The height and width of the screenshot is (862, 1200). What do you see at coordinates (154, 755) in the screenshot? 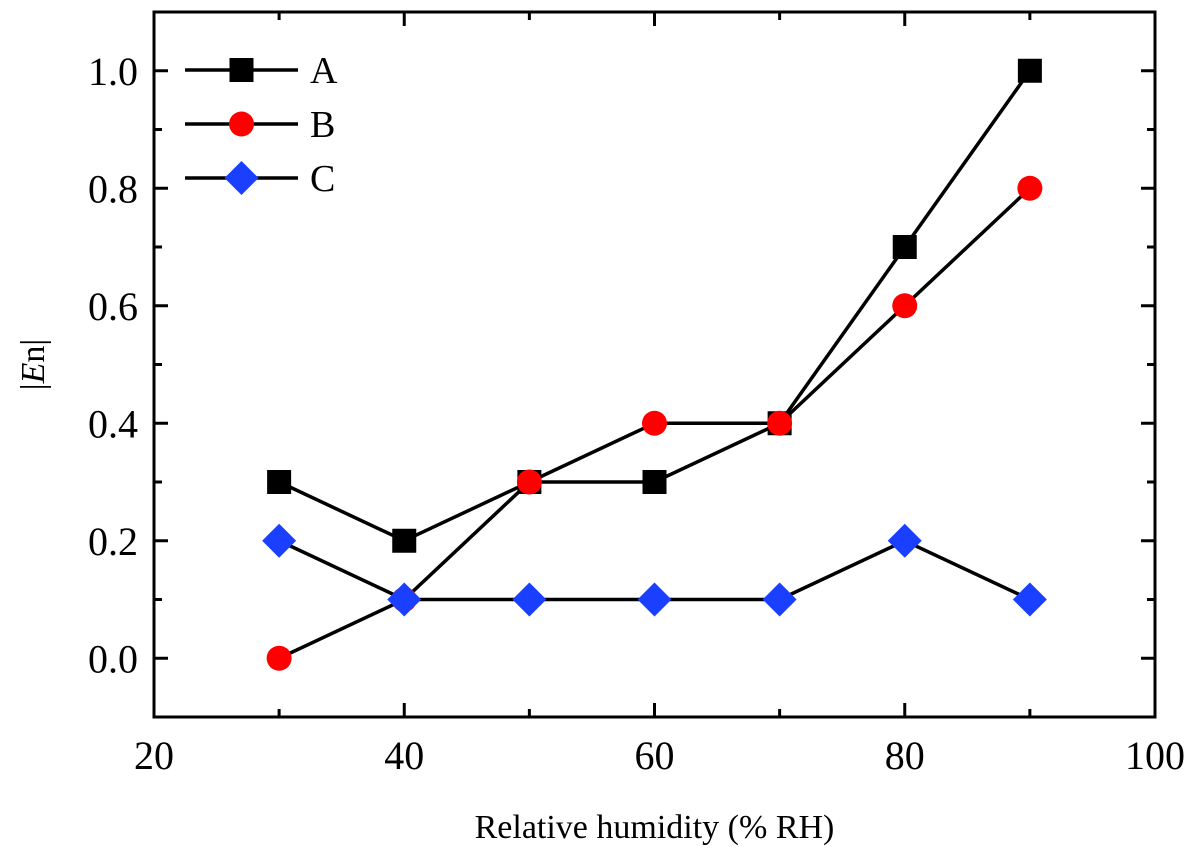
I see `x-tick-label: 20` at bounding box center [154, 755].